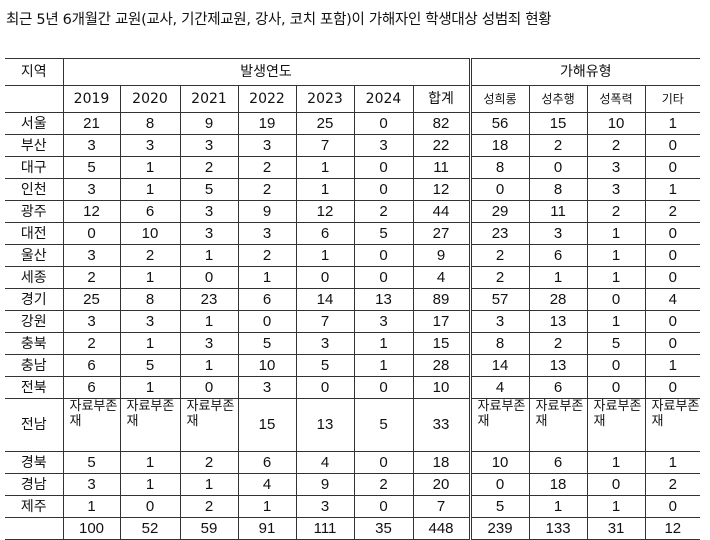 This screenshot has height=540, width=710. Describe the element at coordinates (441, 99) in the screenshot. I see `total-header: 합계` at that location.